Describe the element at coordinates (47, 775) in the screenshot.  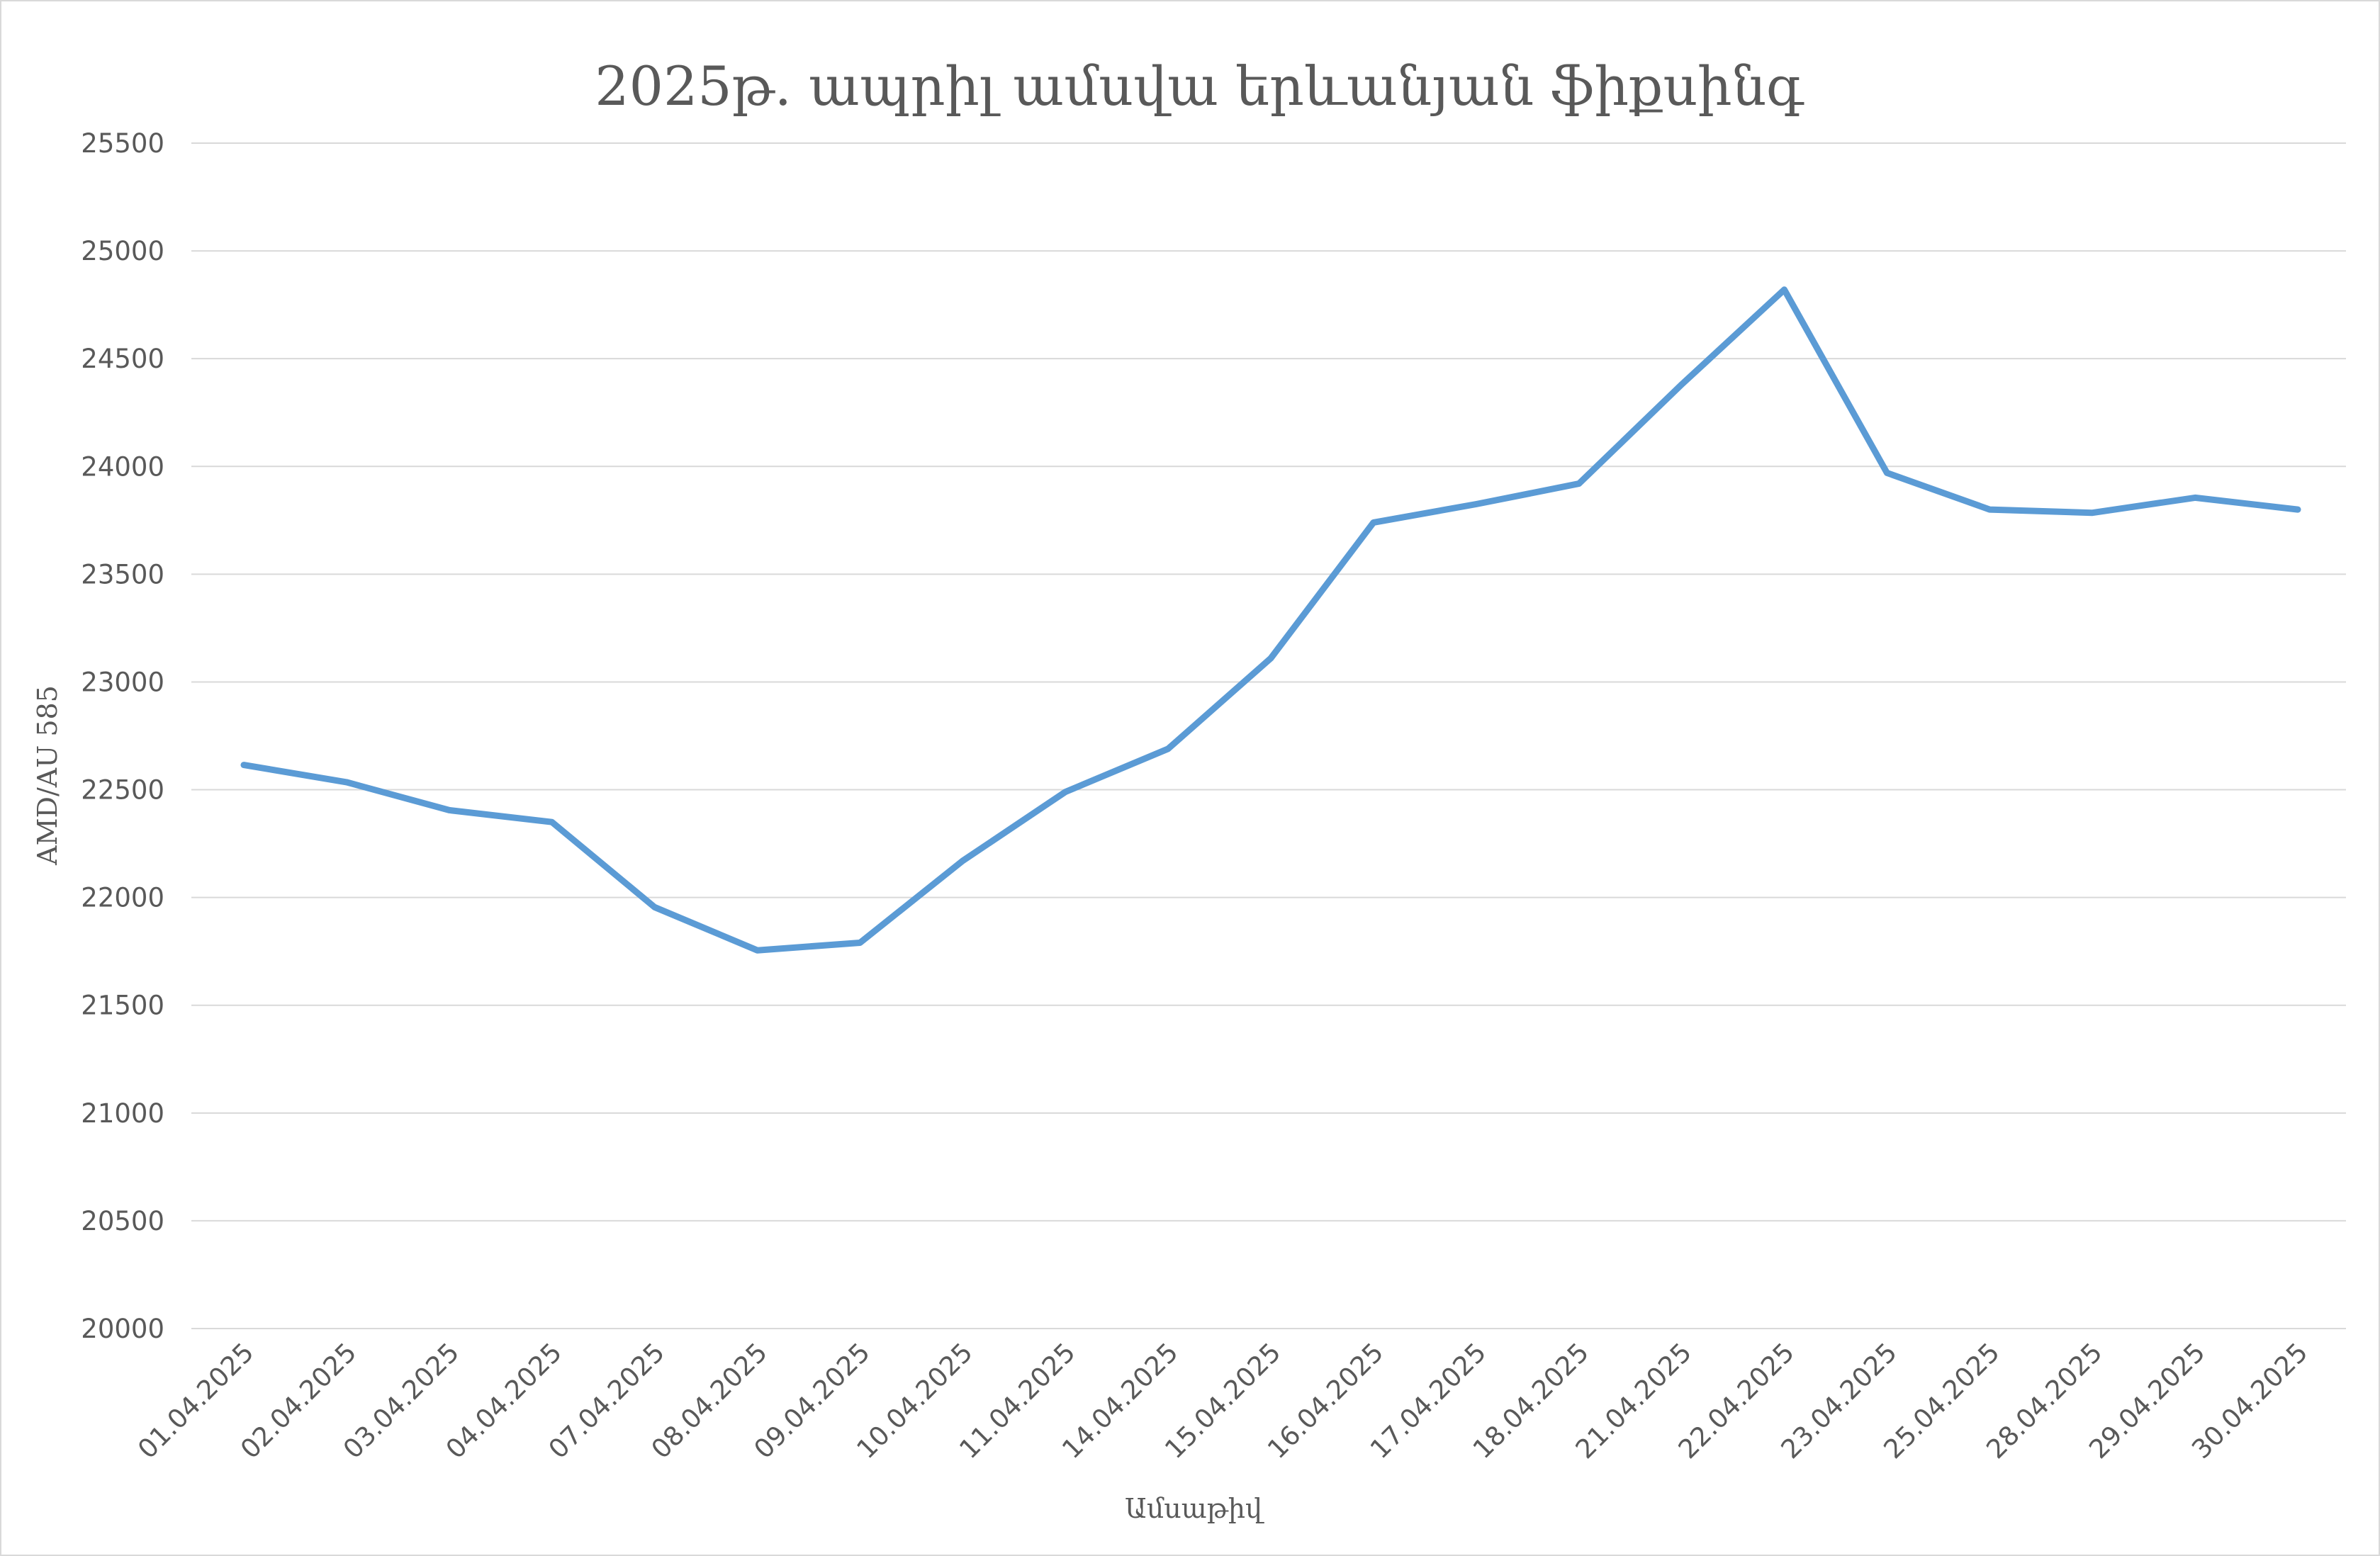
I see `y-axis-title: AMD/AU 585` at that location.